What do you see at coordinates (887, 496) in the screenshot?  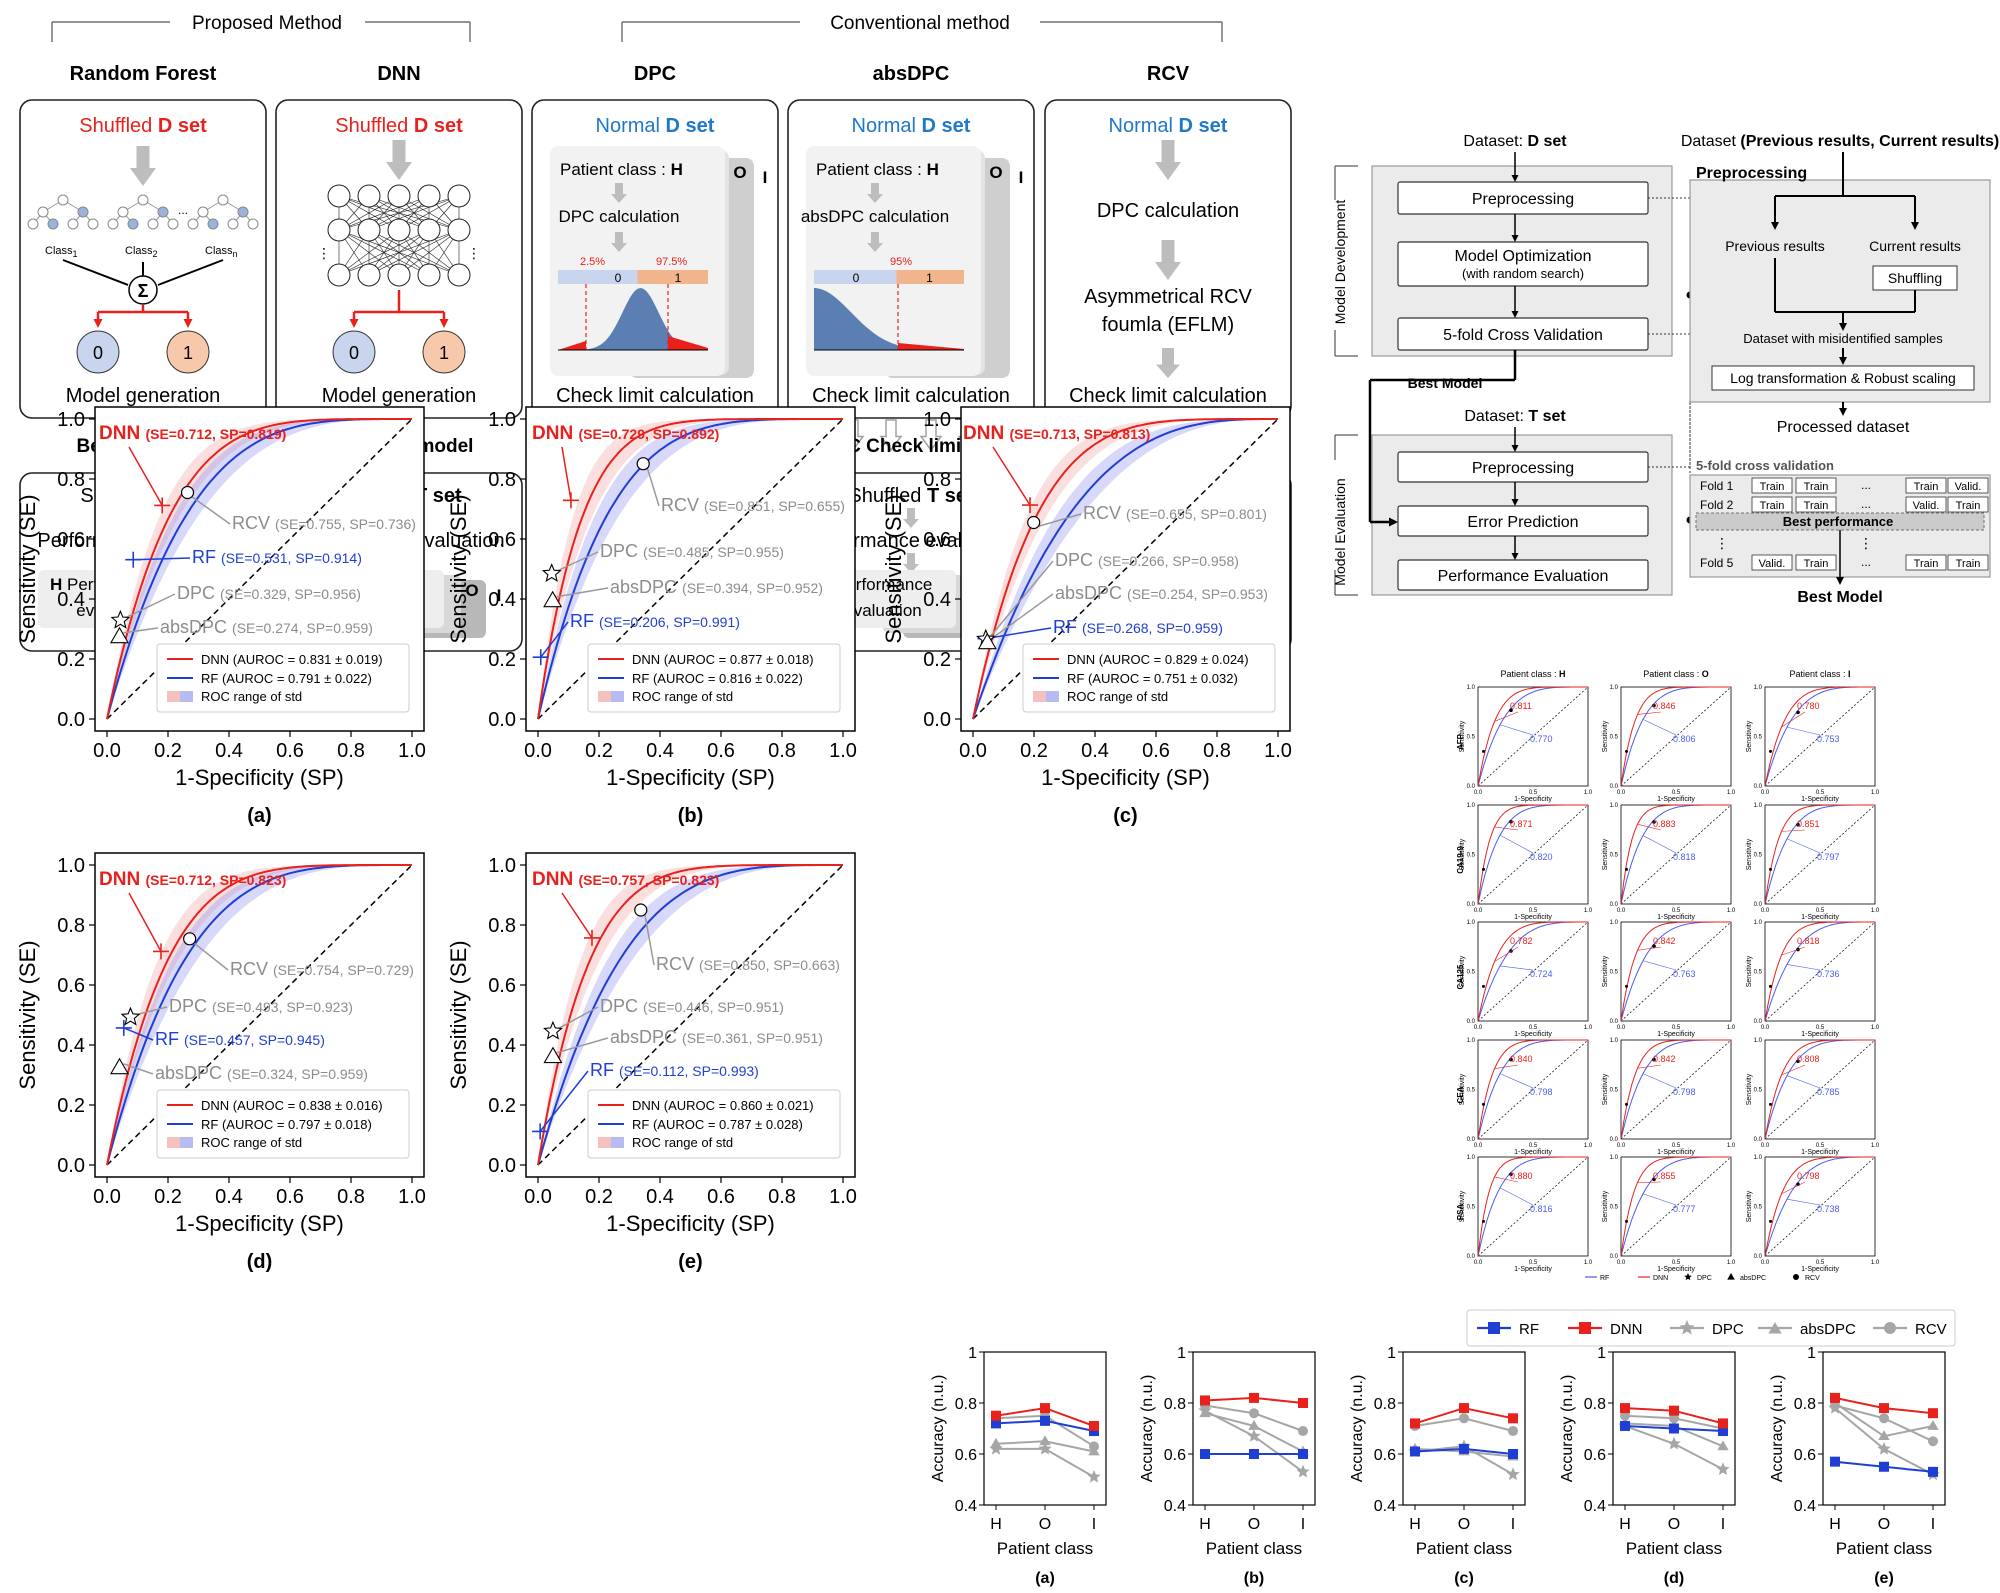 I see `text-span: Shuffled` at bounding box center [887, 496].